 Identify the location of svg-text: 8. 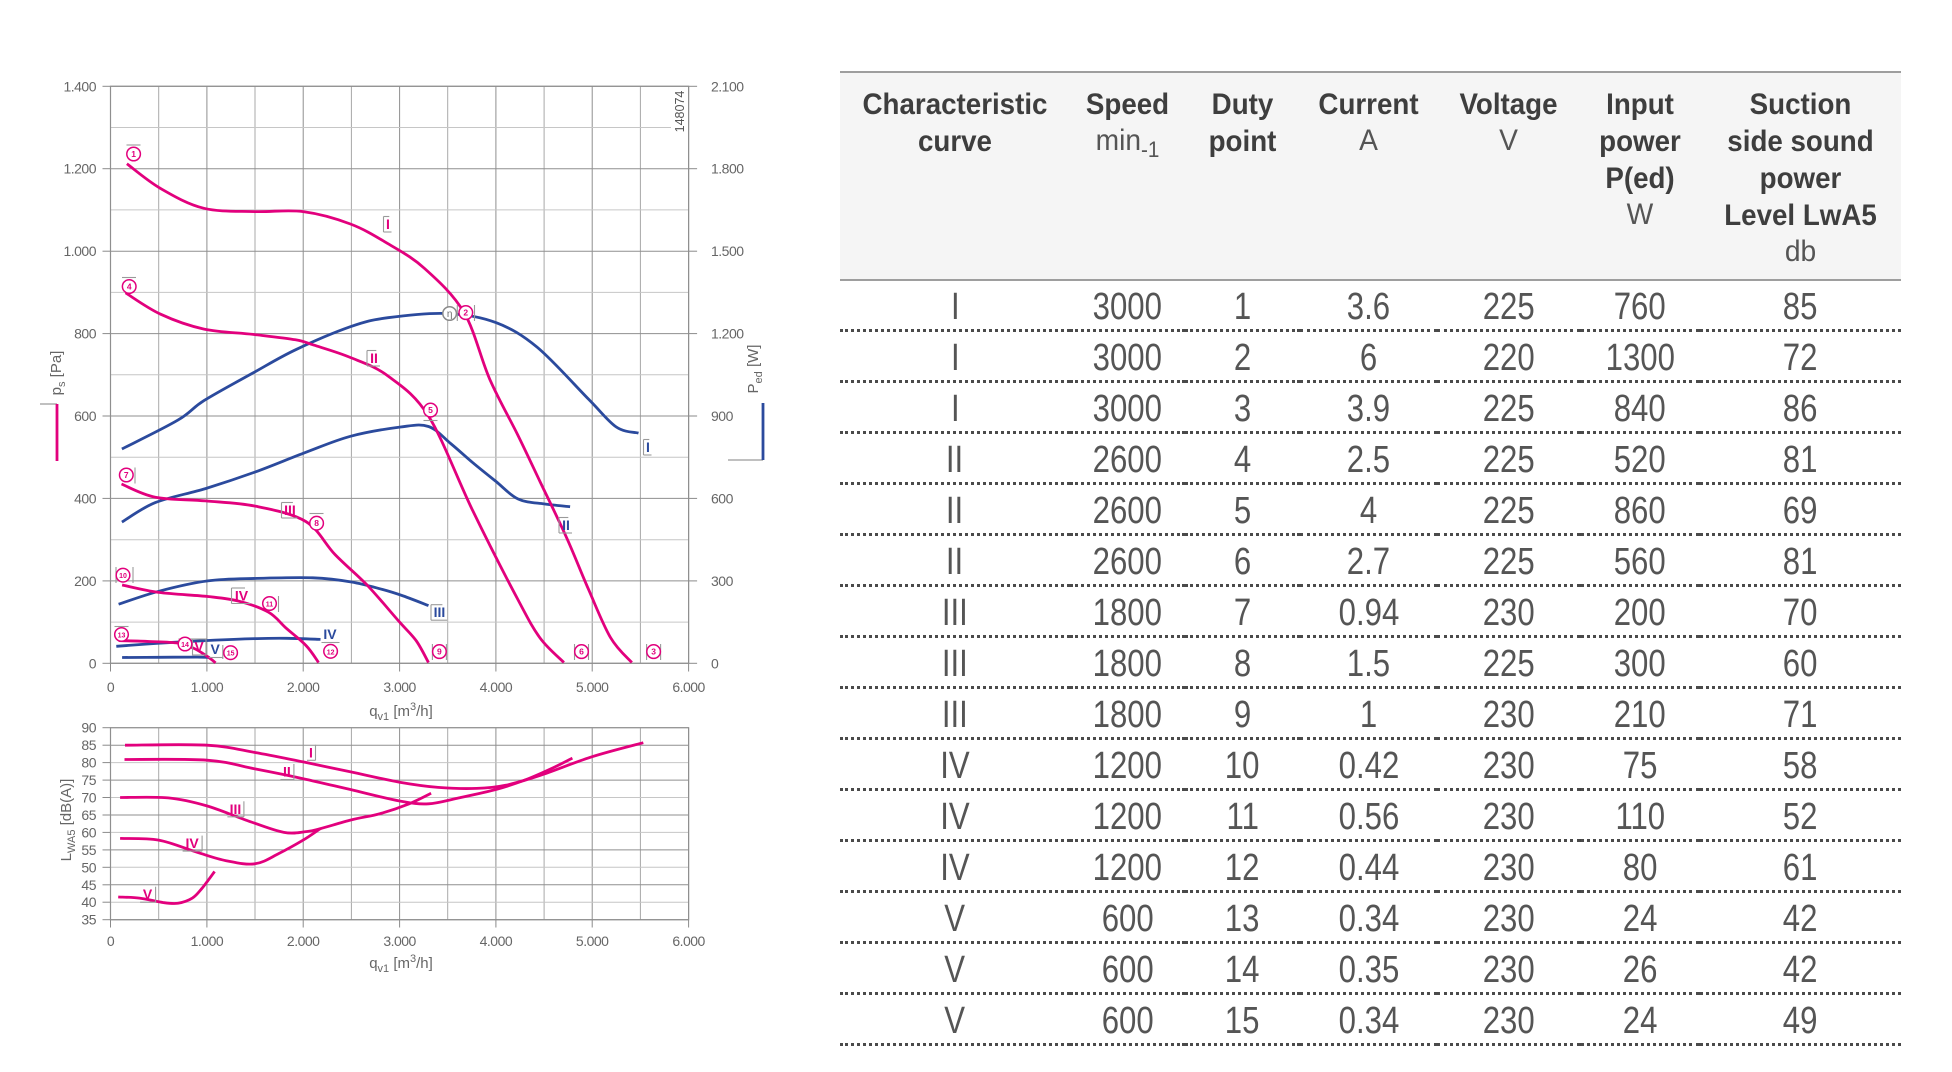
(316, 523).